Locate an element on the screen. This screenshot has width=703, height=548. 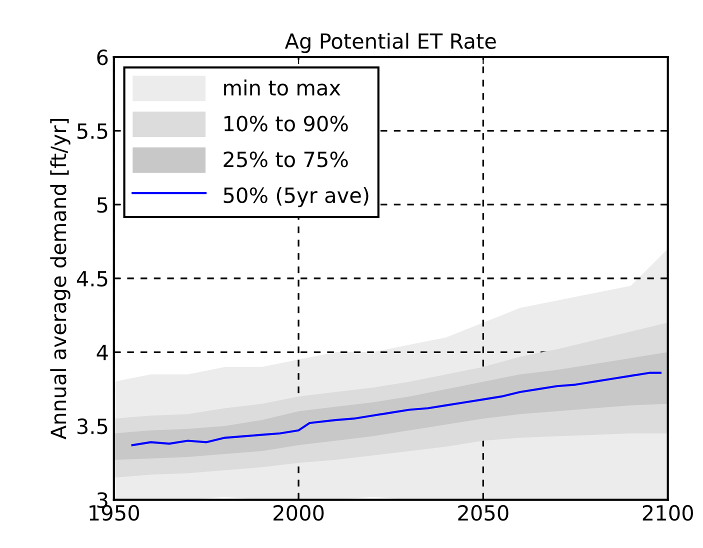
x-tick-label: 2050 is located at coordinates (483, 513).